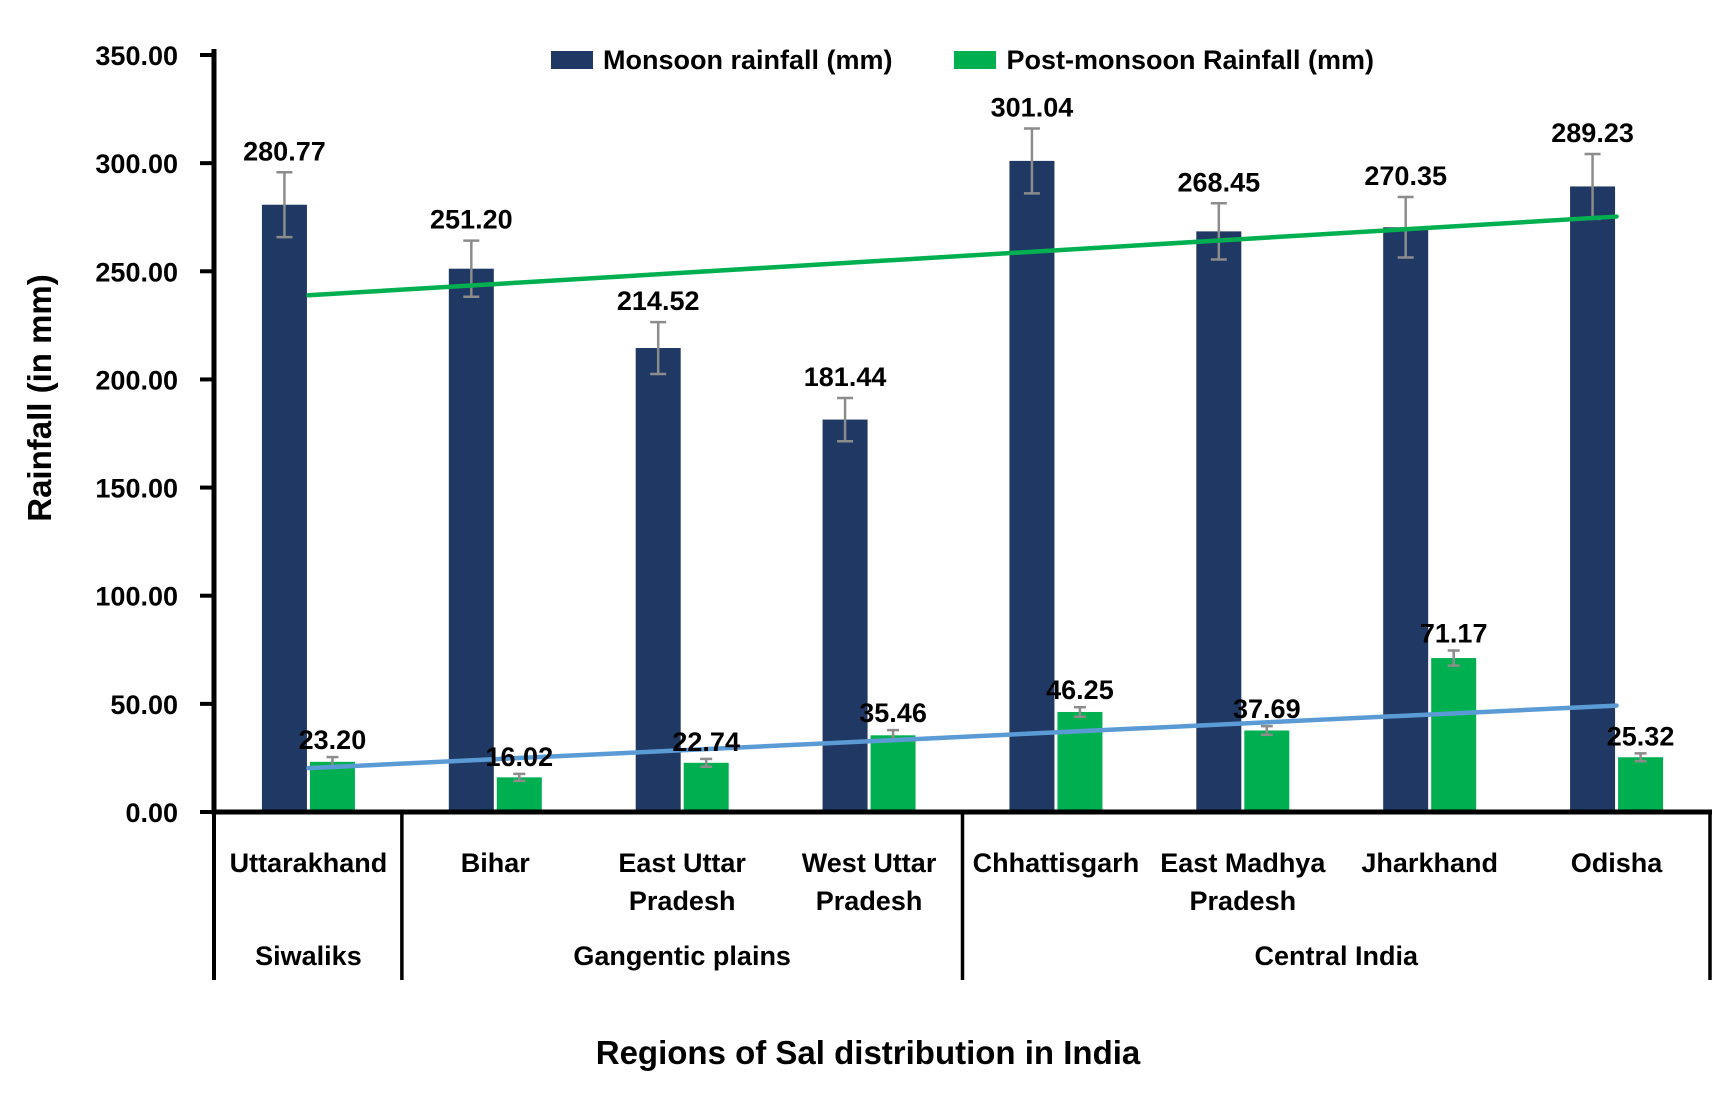  Describe the element at coordinates (571, 60) in the screenshot. I see `monsoon-legend-swatch-icon` at that location.